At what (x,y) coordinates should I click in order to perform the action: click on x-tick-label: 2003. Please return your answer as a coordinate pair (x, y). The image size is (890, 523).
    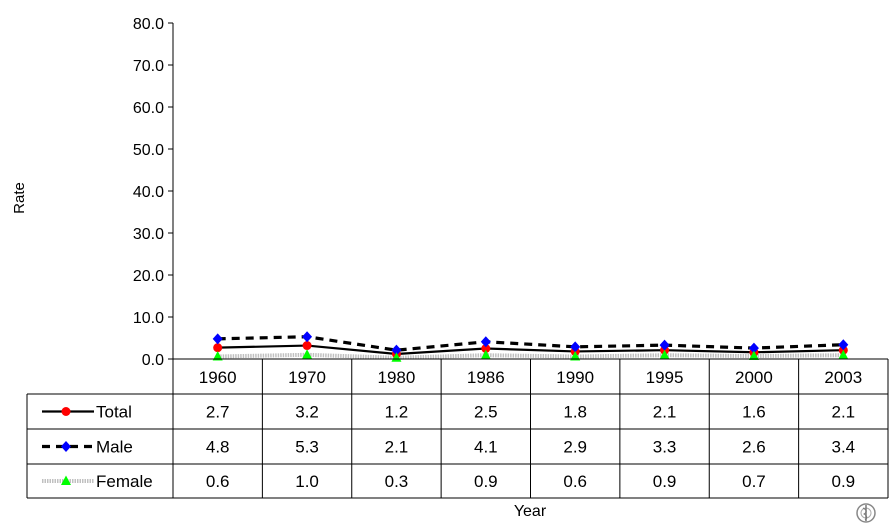
    Looking at the image, I should click on (843, 377).